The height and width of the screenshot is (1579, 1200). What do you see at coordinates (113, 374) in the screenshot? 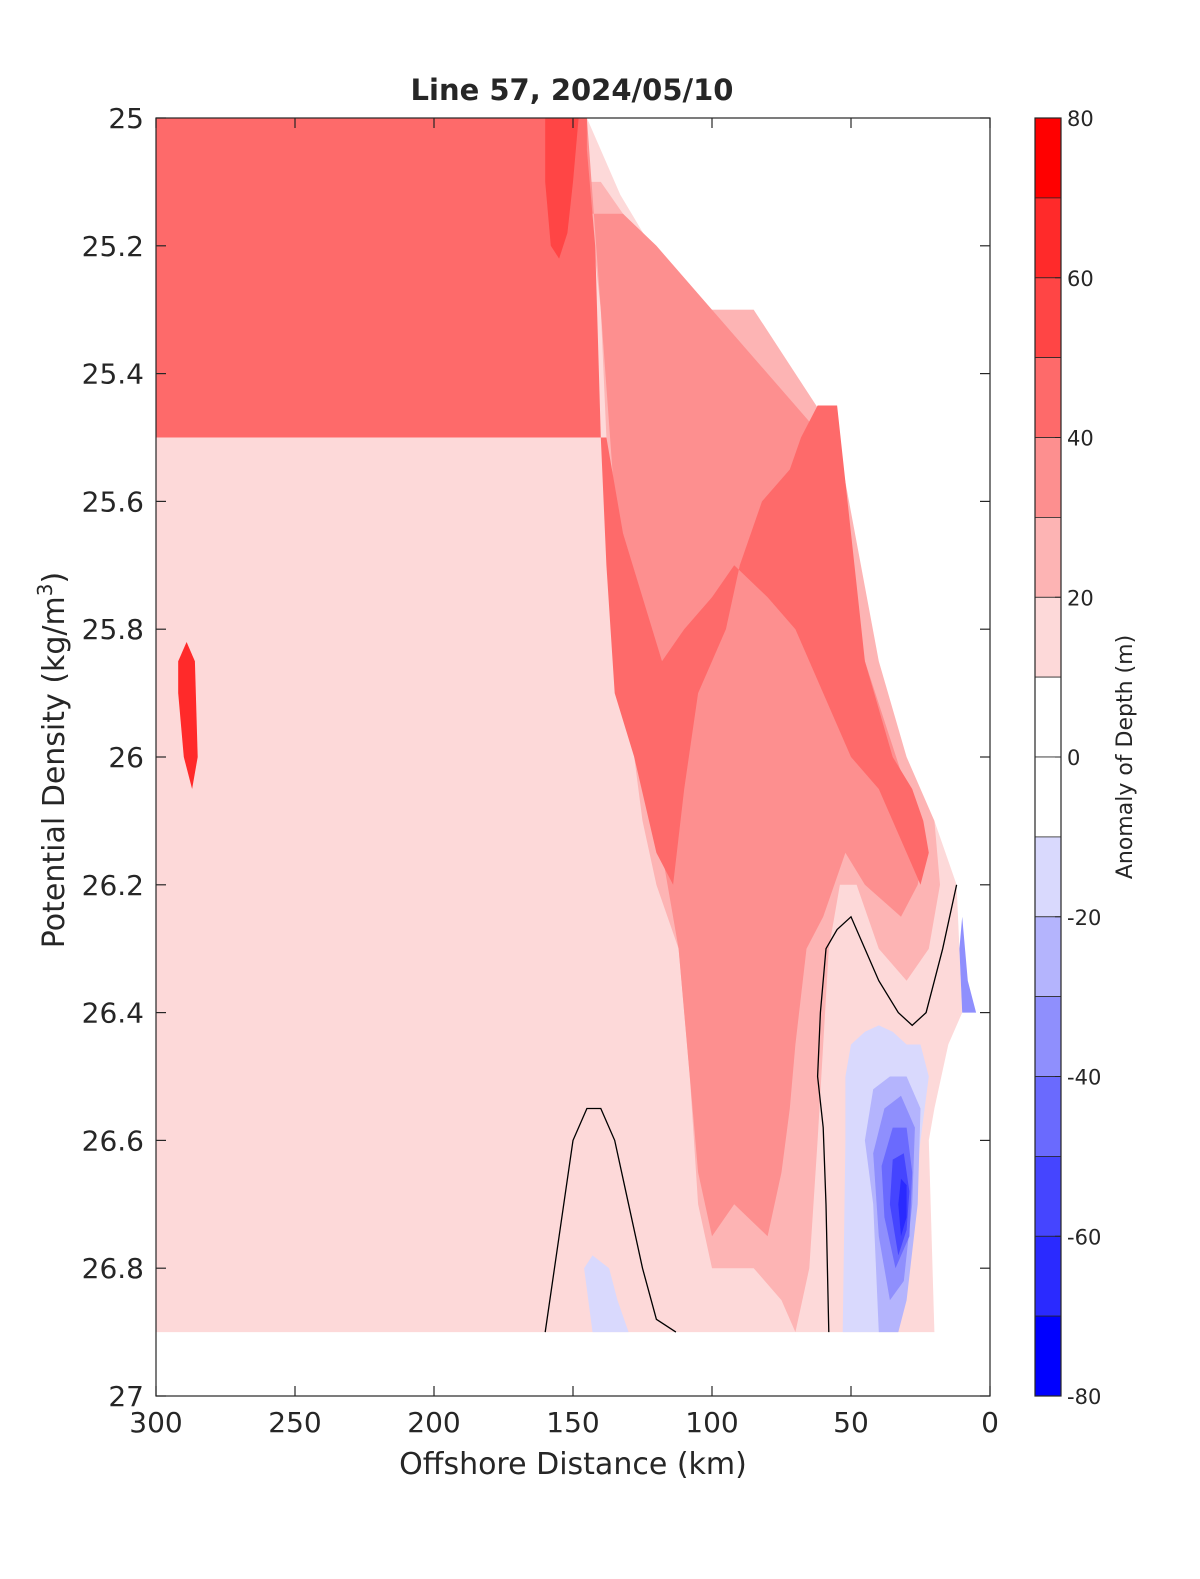
I see `y-tick-label: 25.4` at bounding box center [113, 374].